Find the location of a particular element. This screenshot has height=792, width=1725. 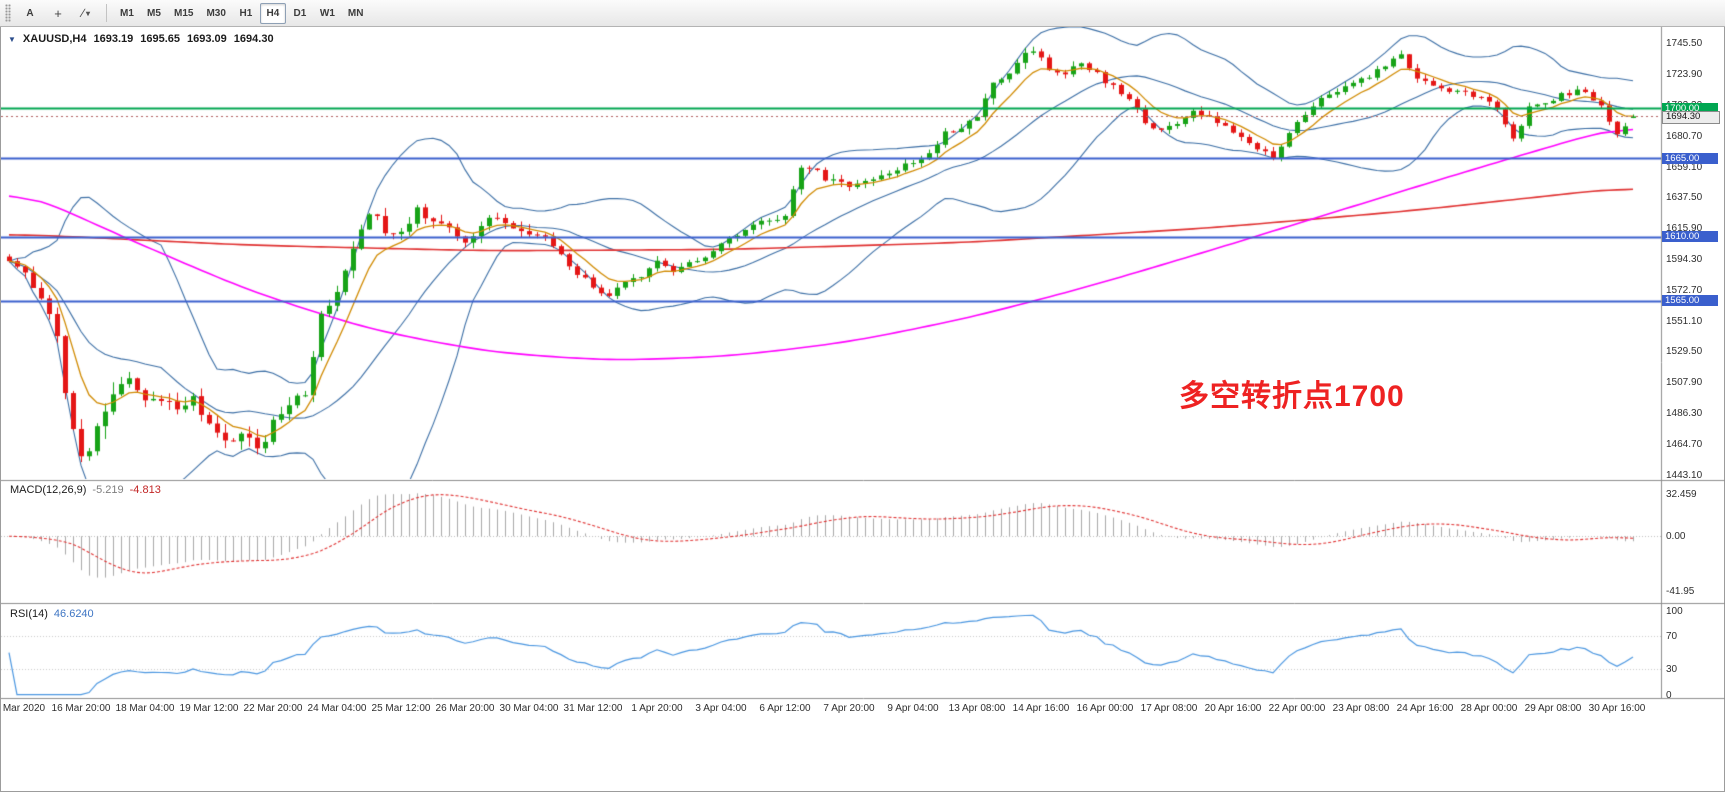

price-annotation: 多空转折点1700 is located at coordinates (1292, 396).